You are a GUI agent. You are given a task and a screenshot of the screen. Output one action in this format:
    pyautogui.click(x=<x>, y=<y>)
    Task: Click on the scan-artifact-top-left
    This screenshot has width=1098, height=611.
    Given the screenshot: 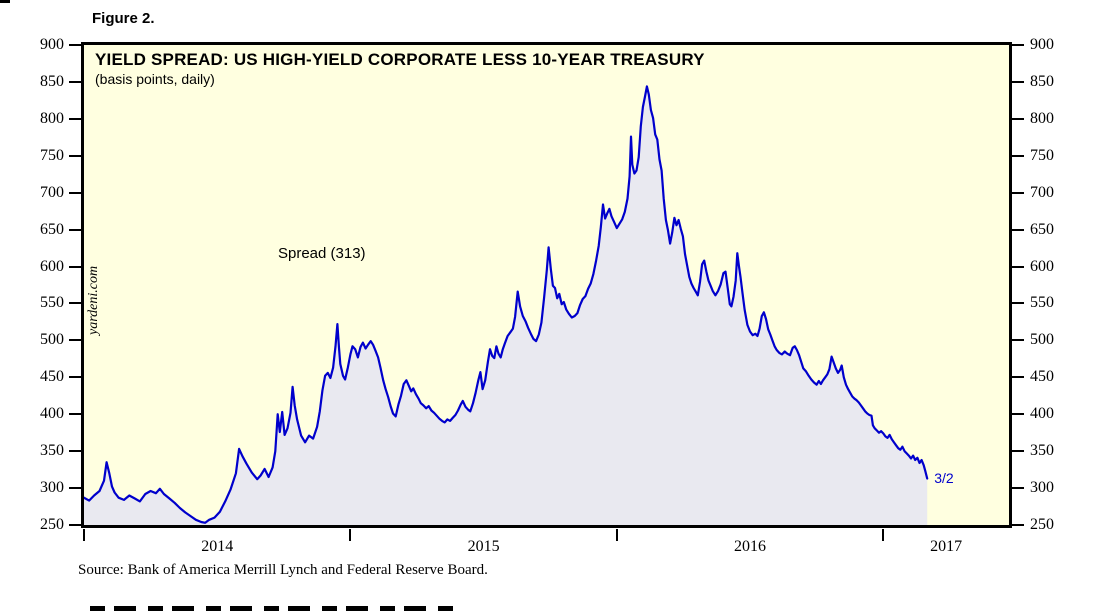 What is the action you would take?
    pyautogui.click(x=5, y=1)
    